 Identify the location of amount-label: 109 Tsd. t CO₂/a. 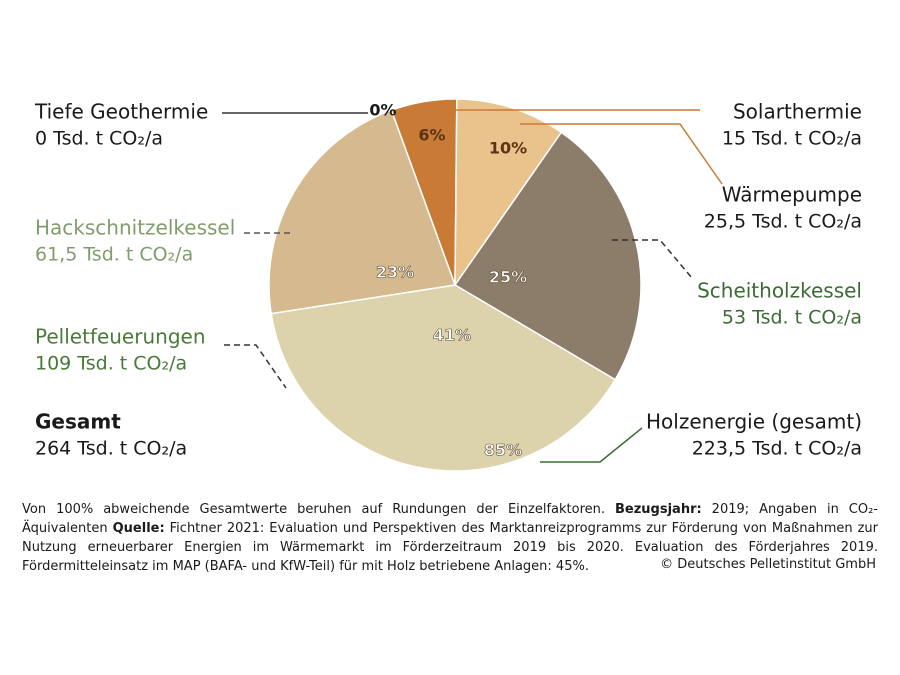
(111, 364).